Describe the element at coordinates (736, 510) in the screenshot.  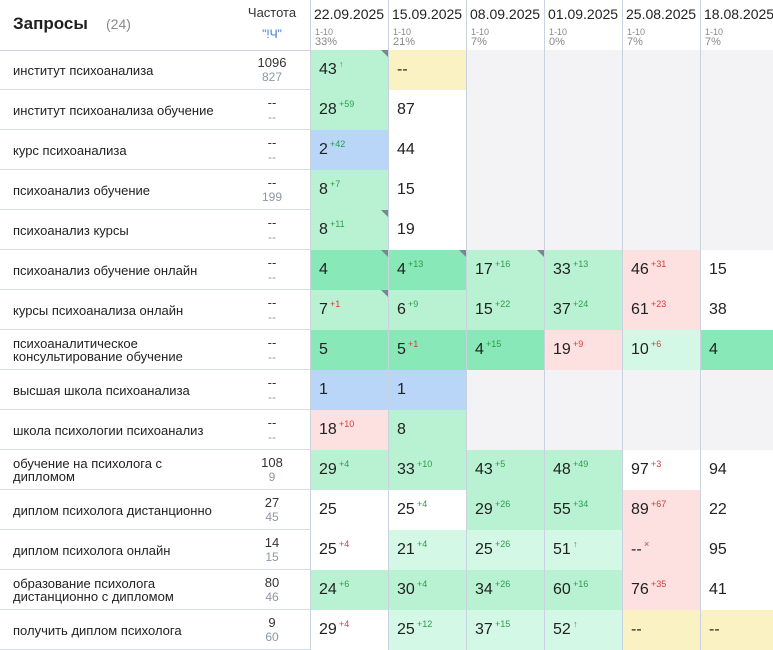
I see `position-cell: 22` at that location.